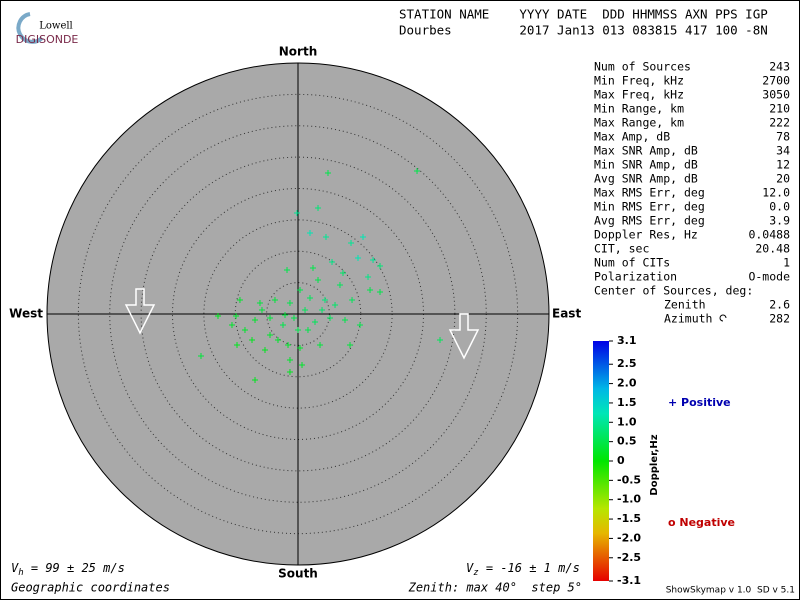 The width and height of the screenshot is (800, 604). What do you see at coordinates (90, 588) in the screenshot?
I see `coords-note: Geographic coordinates` at bounding box center [90, 588].